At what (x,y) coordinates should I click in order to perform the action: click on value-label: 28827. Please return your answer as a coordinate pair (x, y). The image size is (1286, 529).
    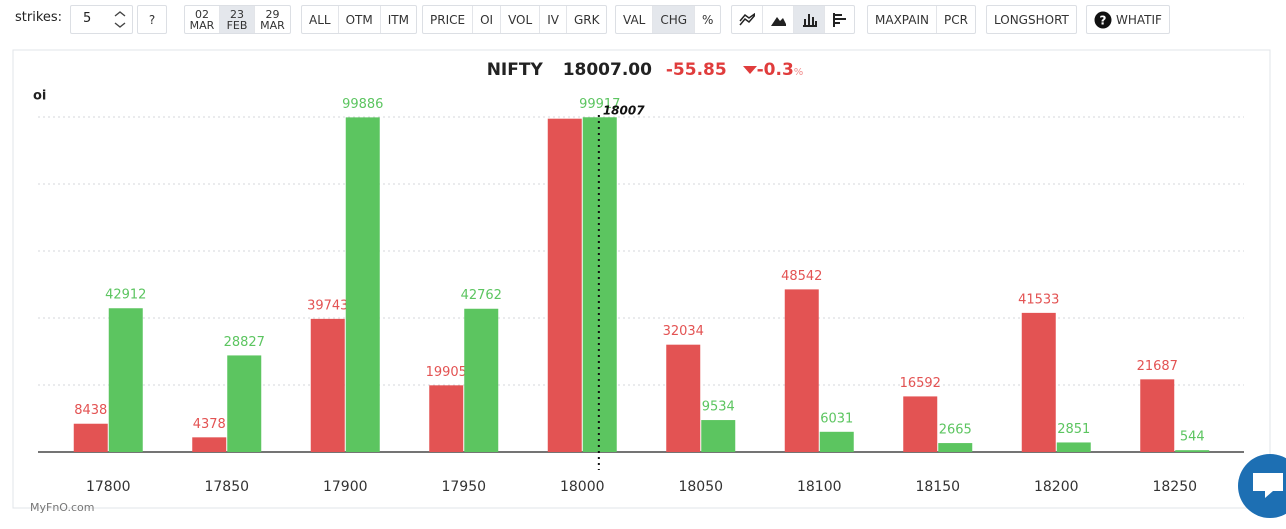
    Looking at the image, I should click on (244, 342).